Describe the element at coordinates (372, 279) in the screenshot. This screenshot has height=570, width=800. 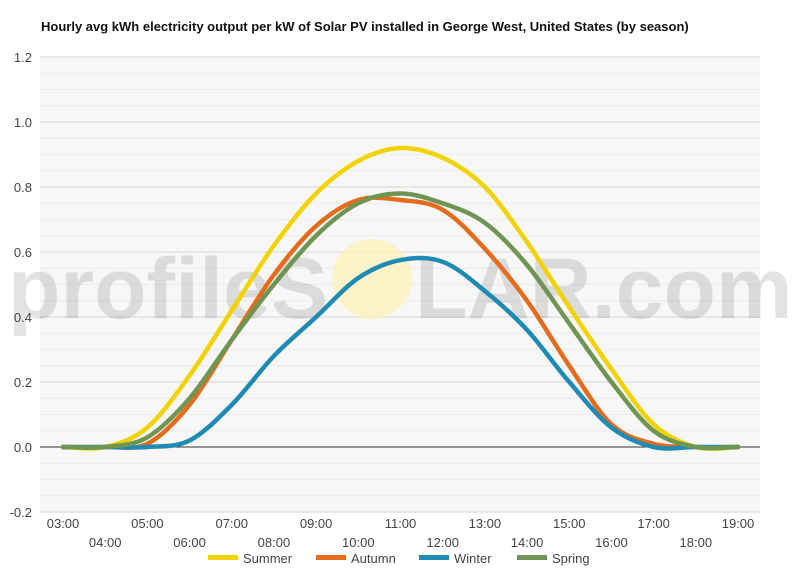
I see `watermark-sun-icon` at that location.